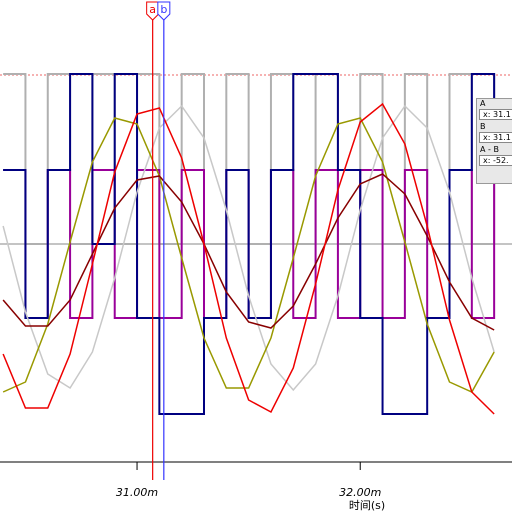 The width and height of the screenshot is (512, 512). Describe the element at coordinates (137, 492) in the screenshot. I see `x-tick-label: 31.00m` at that location.